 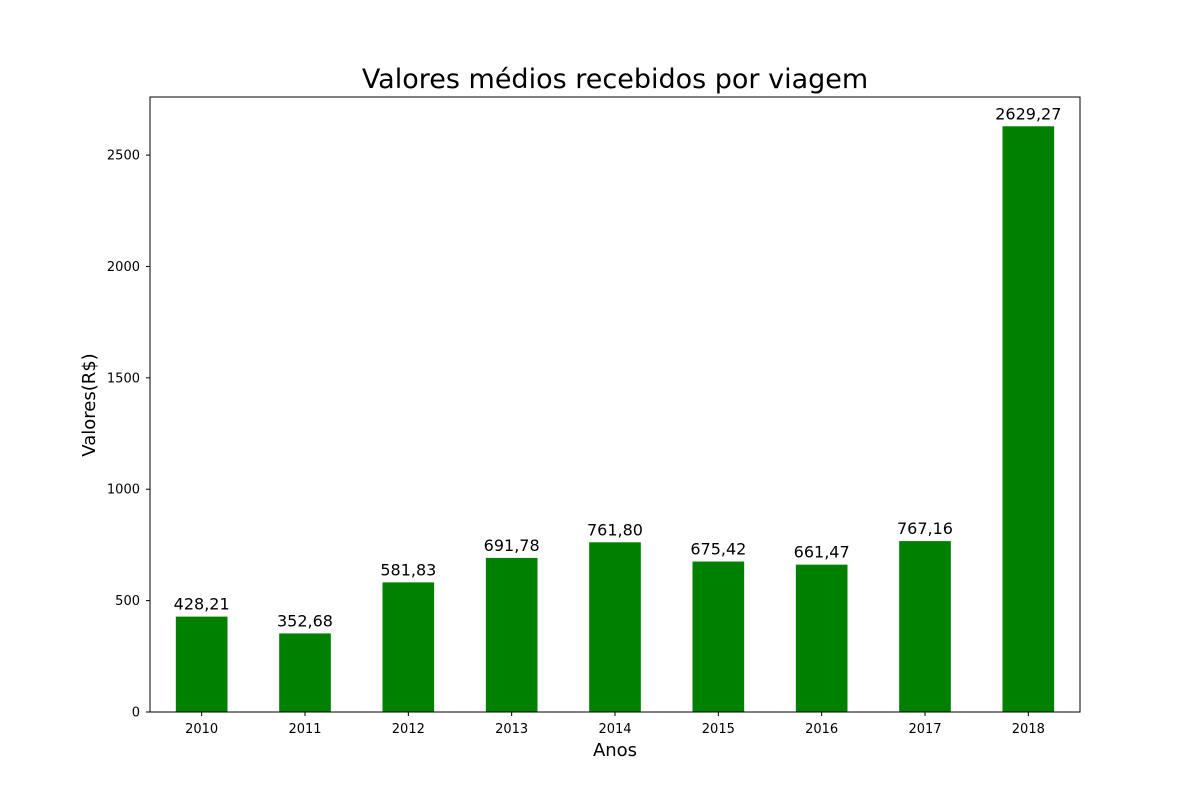 What do you see at coordinates (305, 620) in the screenshot?
I see `data-label-2011: 352,68` at bounding box center [305, 620].